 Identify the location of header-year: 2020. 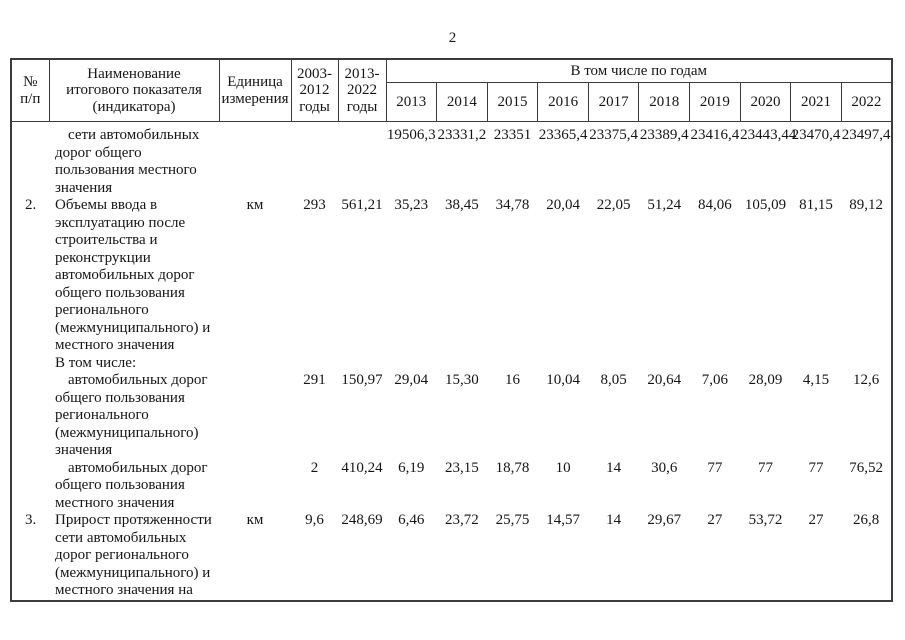
(765, 102).